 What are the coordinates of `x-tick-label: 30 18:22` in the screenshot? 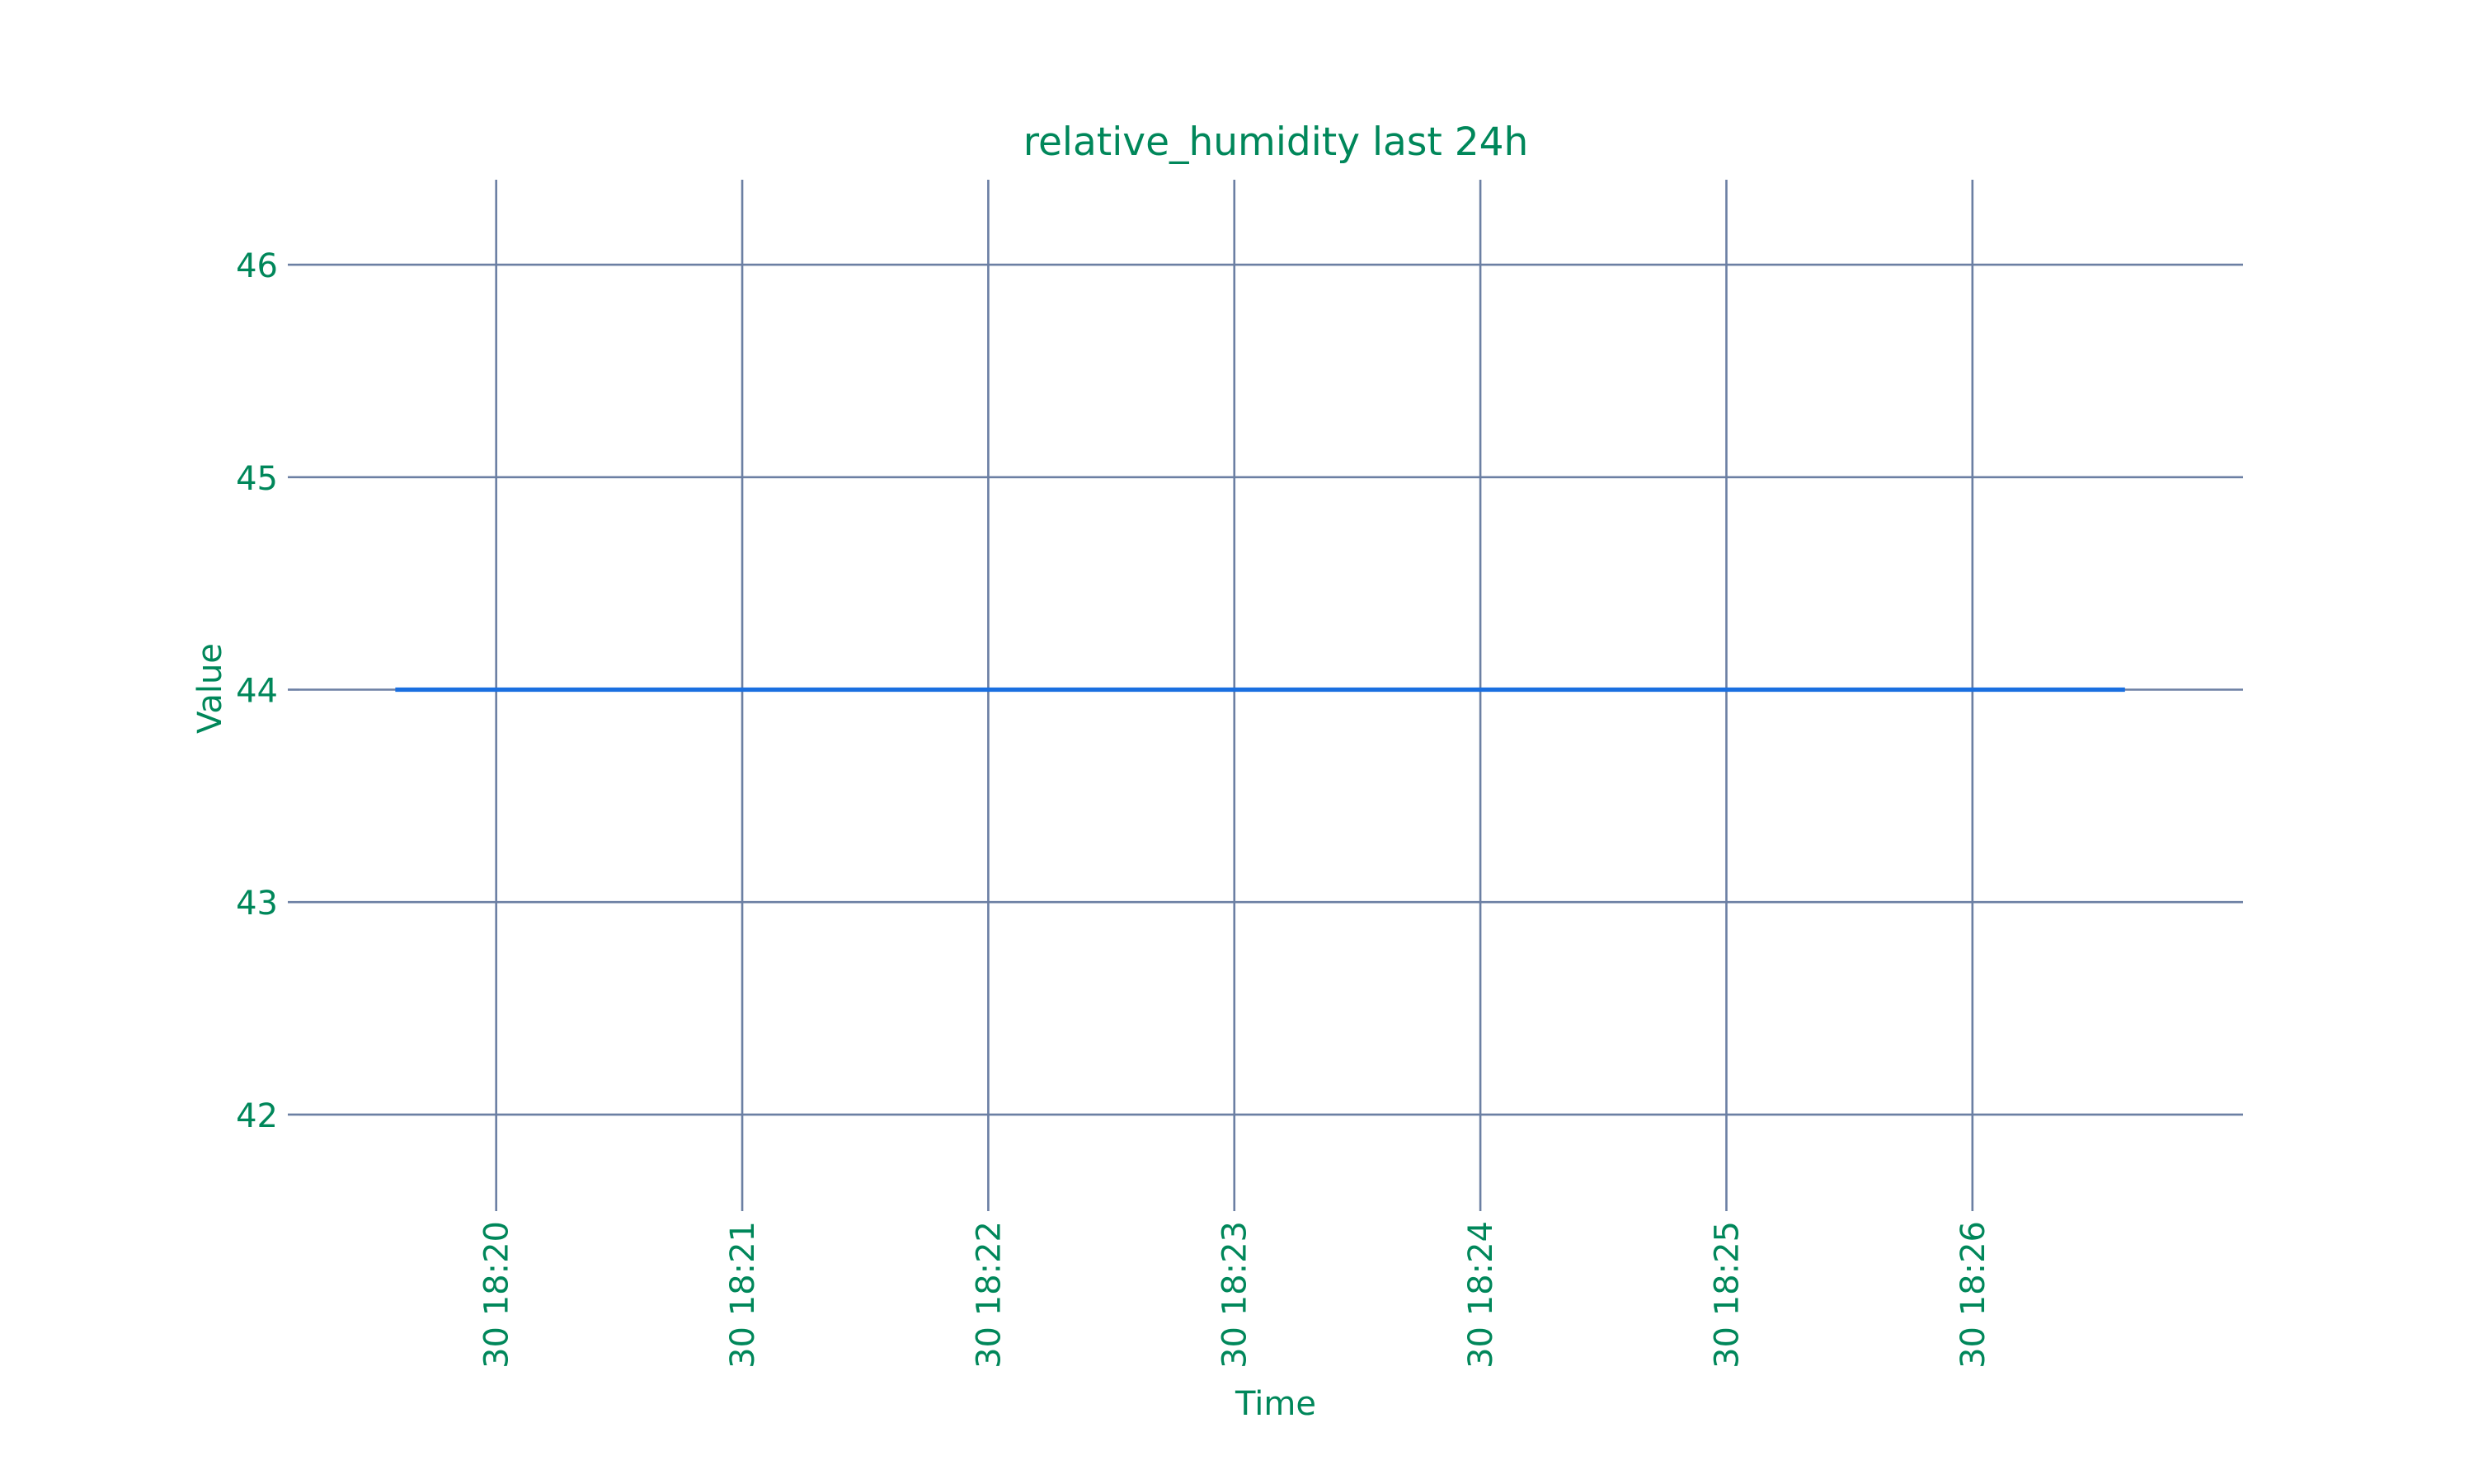 It's located at (989, 1295).